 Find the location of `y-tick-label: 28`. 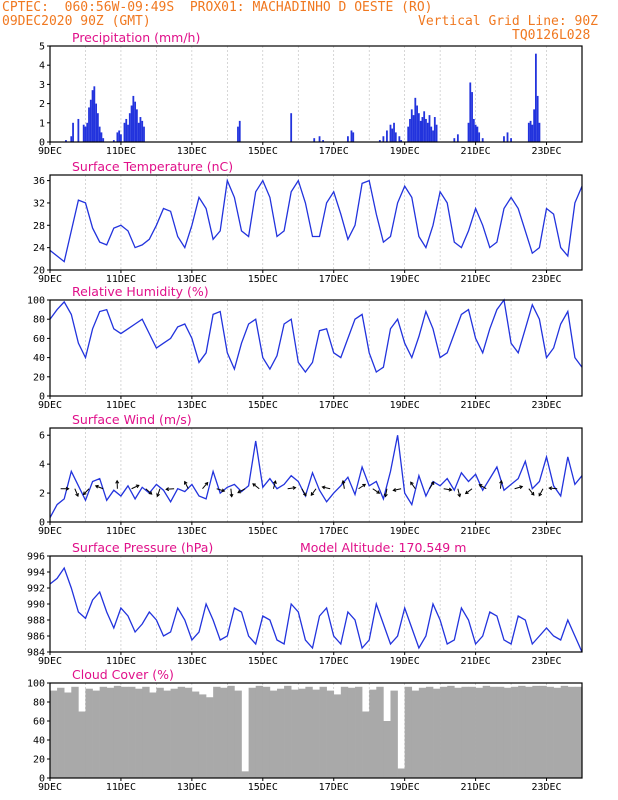

y-tick-label: 28 is located at coordinates (39, 226).